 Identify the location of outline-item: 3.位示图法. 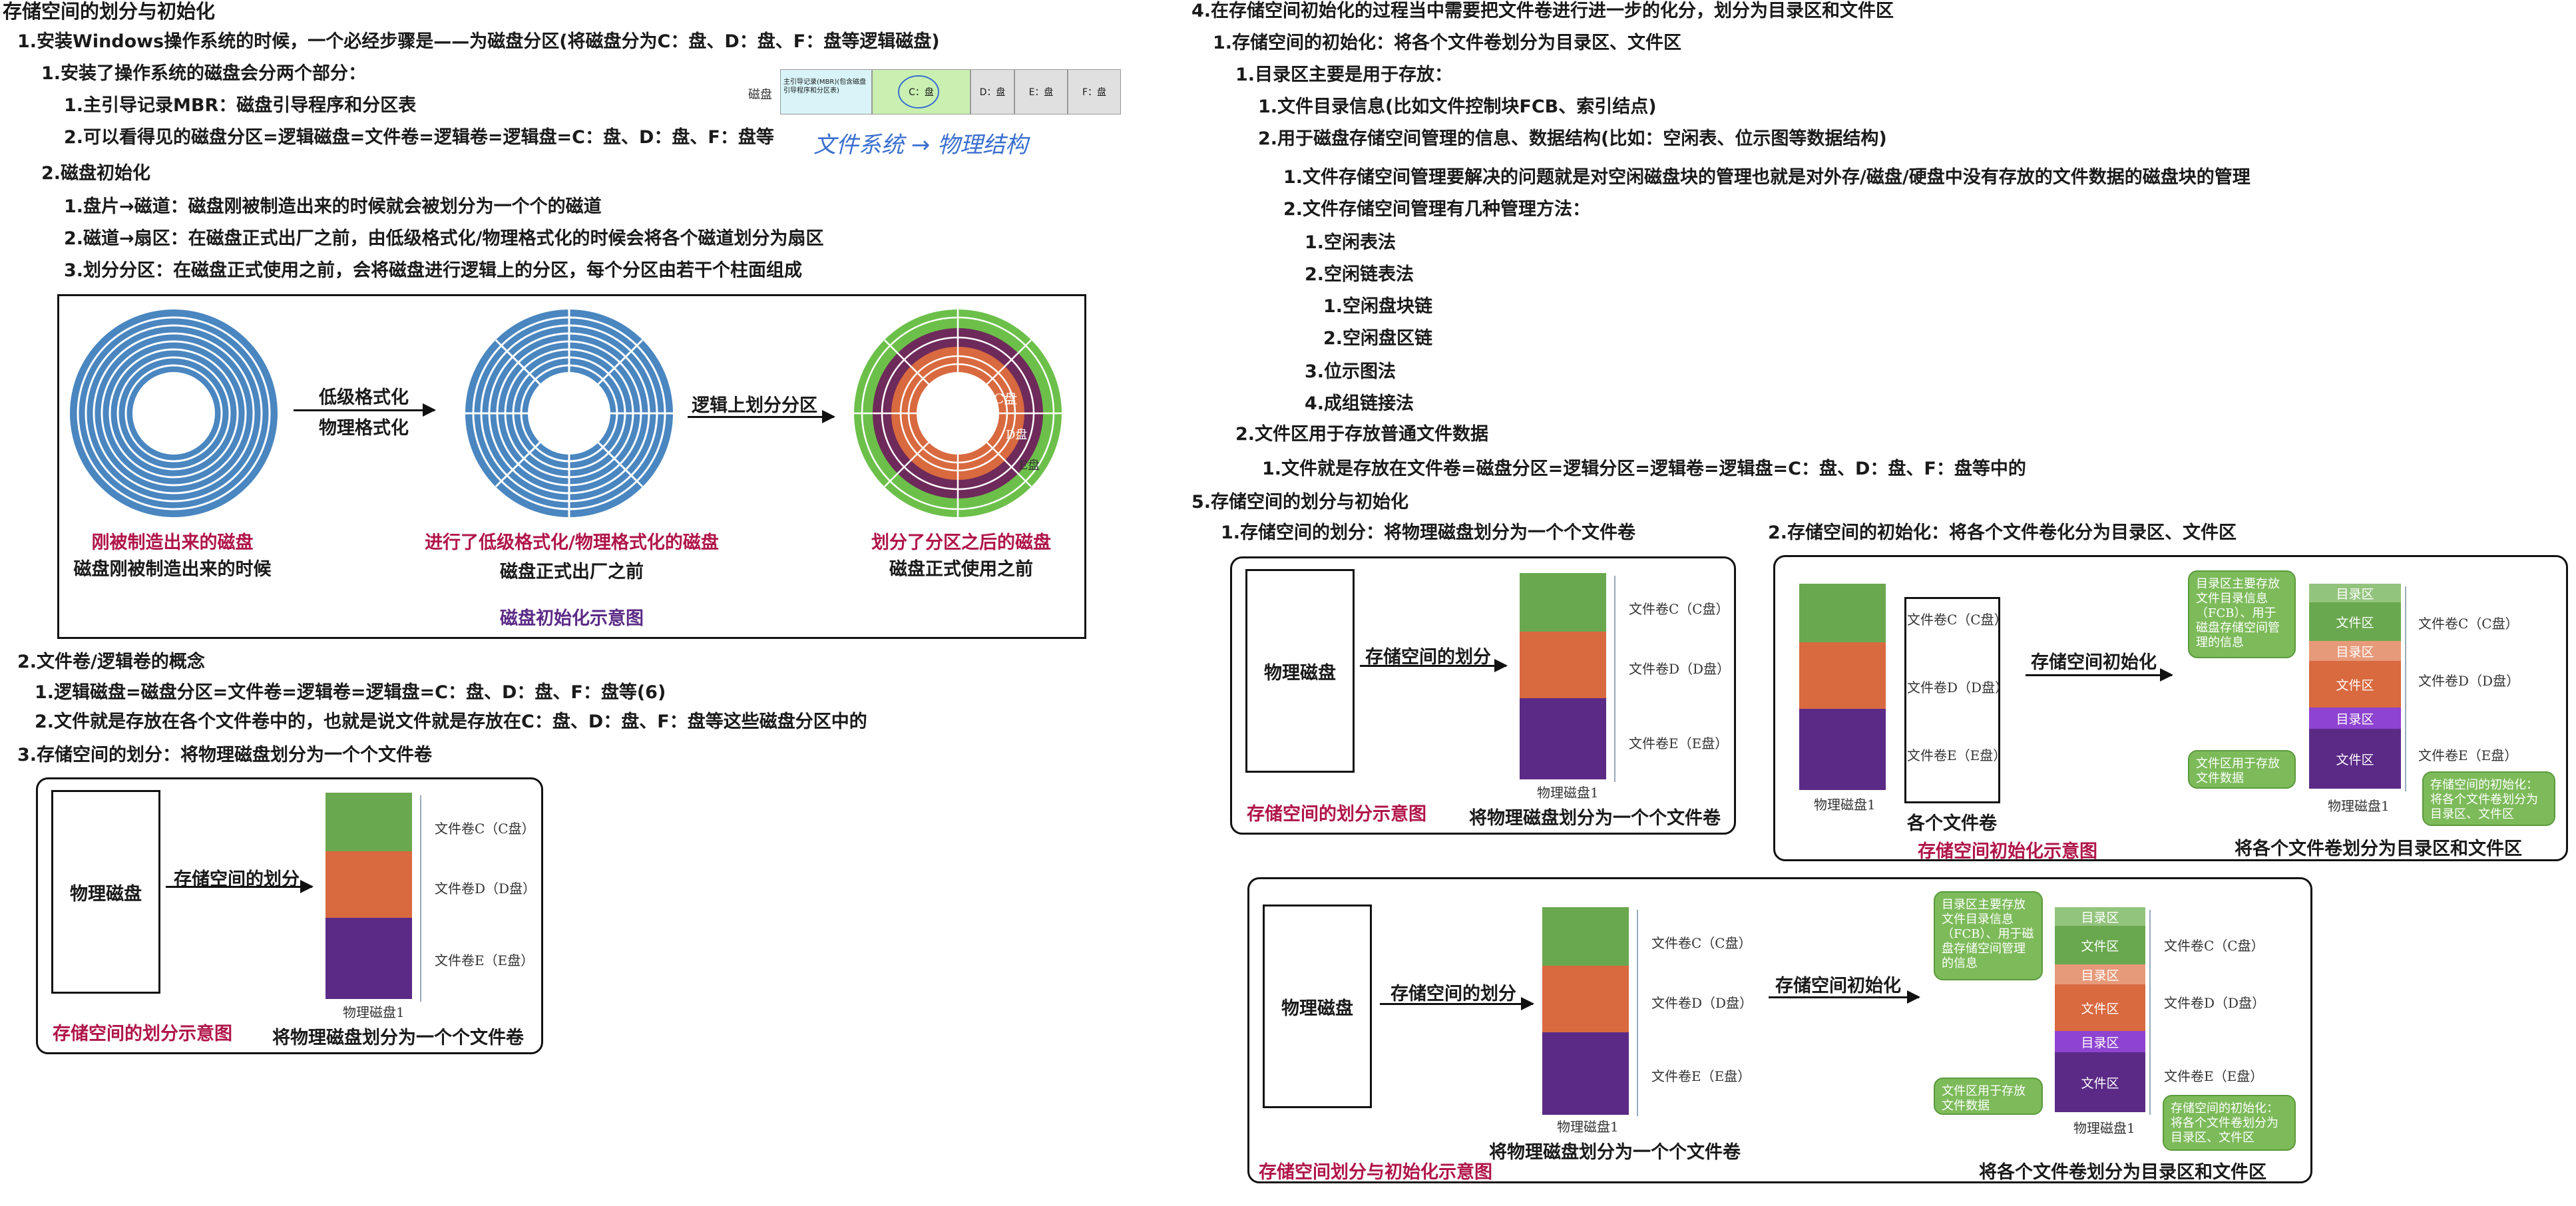
(1350, 371).